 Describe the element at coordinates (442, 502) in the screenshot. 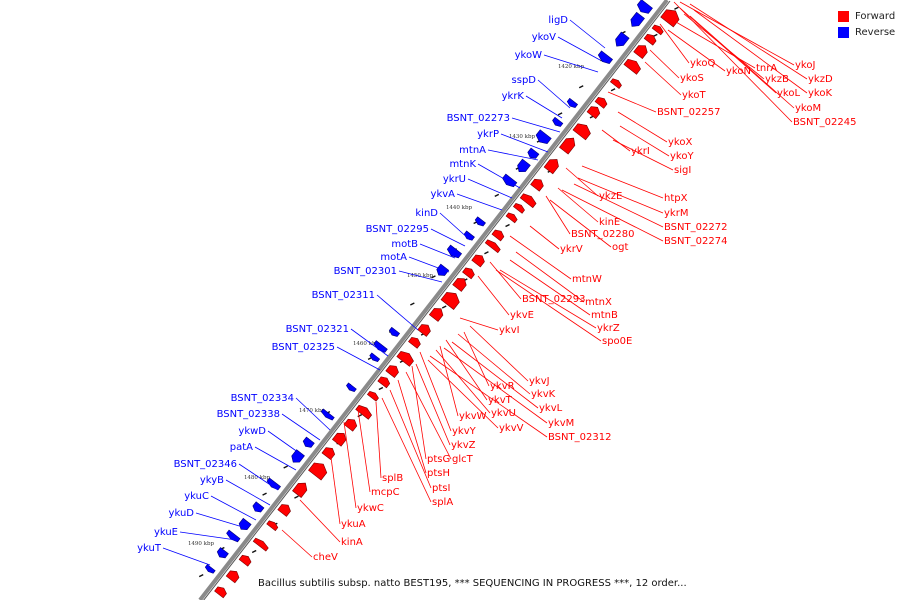

I see `gene-label-spla: splA` at that location.